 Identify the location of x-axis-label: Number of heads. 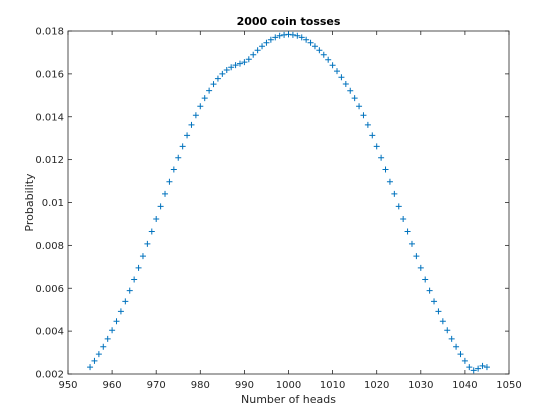
(288, 399).